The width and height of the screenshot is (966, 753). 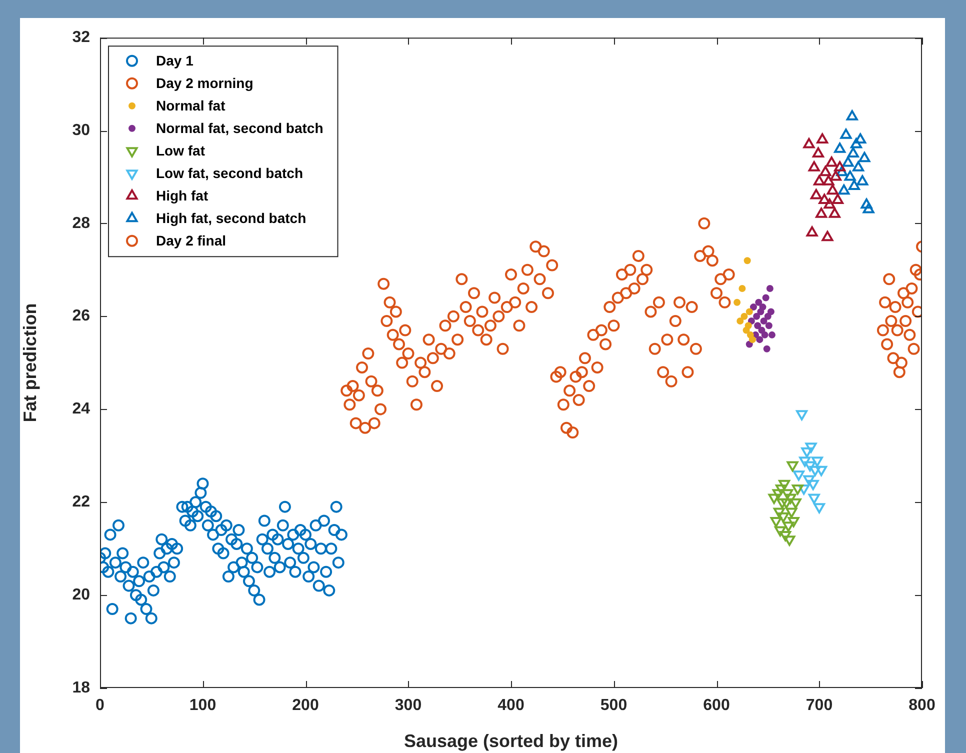 What do you see at coordinates (81, 223) in the screenshot?
I see `y-tick-label: 28` at bounding box center [81, 223].